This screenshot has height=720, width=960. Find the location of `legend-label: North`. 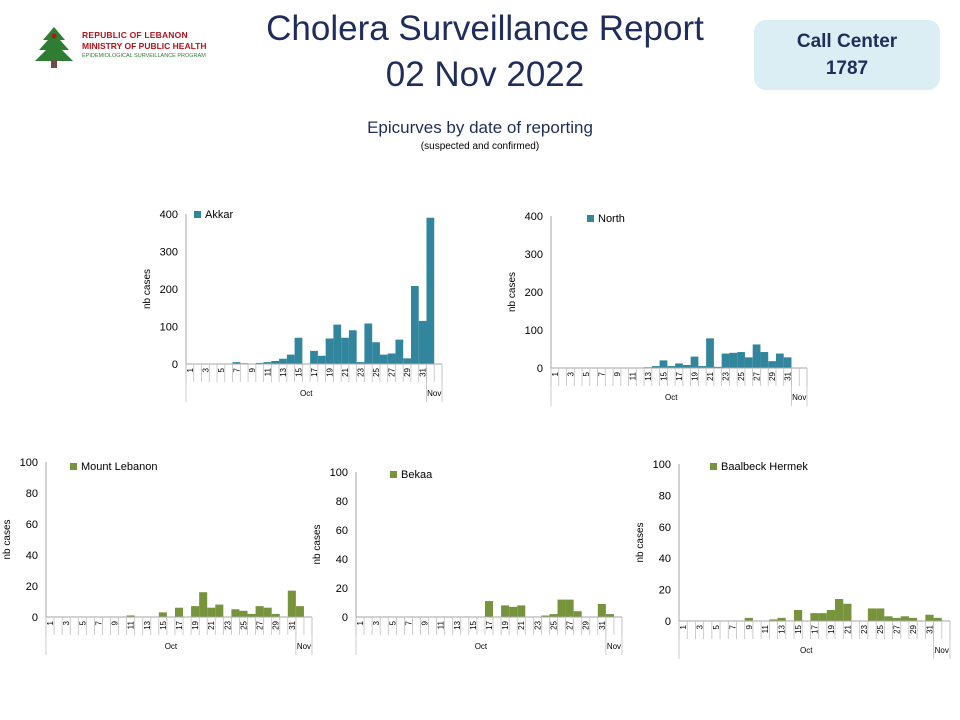

legend-label: North is located at coordinates (611, 219).